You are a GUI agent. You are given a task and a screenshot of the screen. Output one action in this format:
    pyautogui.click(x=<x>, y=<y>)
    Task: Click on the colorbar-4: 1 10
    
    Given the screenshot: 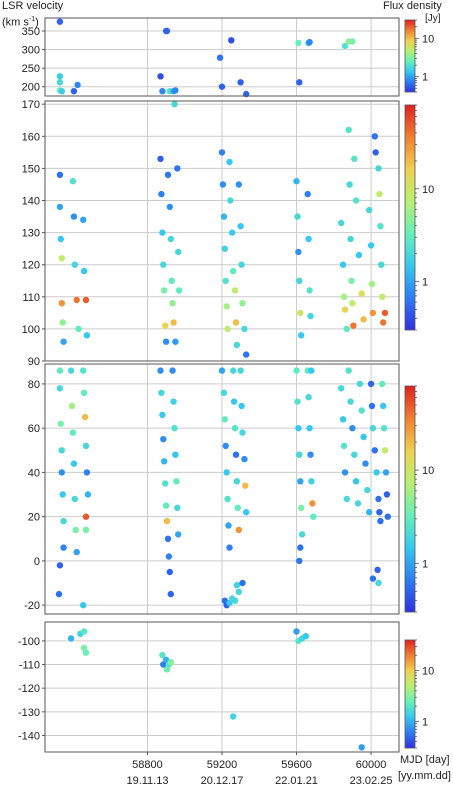 What is the action you would take?
    pyautogui.click(x=419, y=694)
    